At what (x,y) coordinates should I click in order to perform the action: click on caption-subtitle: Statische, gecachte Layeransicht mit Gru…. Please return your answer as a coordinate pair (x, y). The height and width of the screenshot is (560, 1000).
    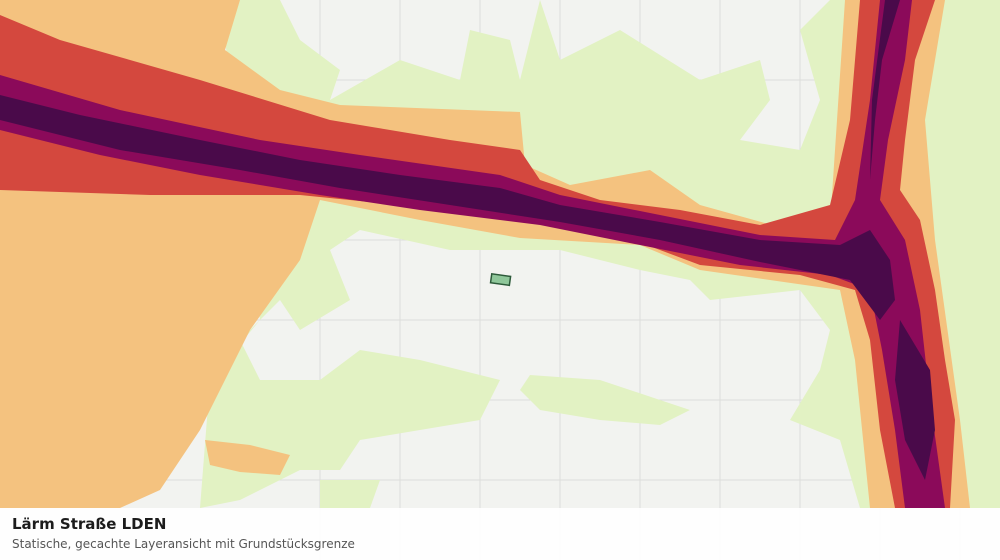
    Looking at the image, I should click on (183, 544).